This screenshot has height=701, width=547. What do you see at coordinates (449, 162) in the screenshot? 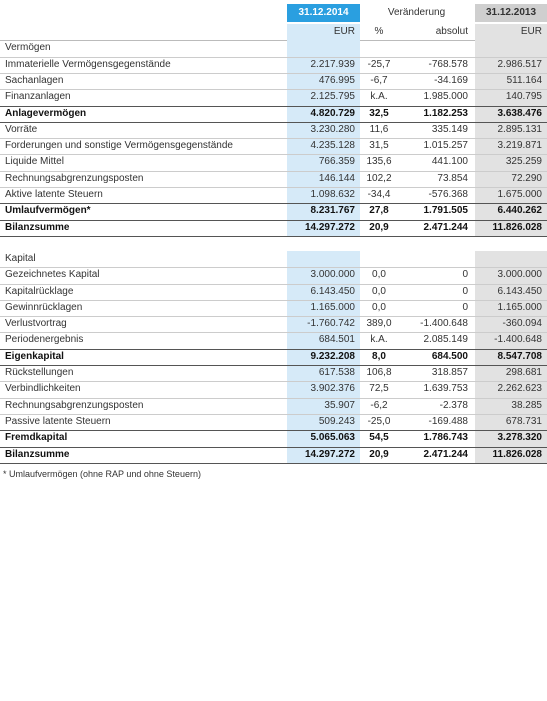
I see `cell: 441.100` at bounding box center [449, 162].